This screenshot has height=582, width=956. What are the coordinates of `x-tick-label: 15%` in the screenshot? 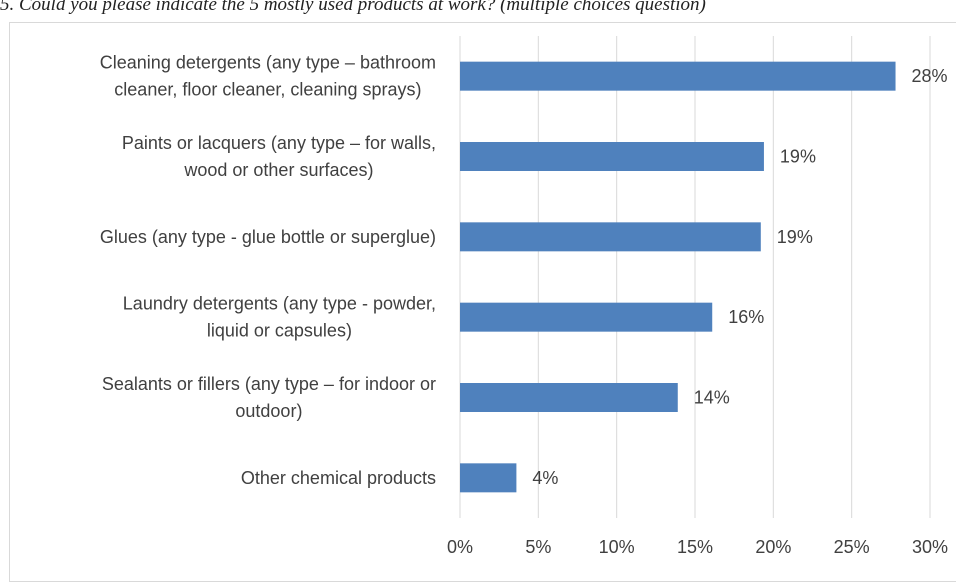 It's located at (695, 547).